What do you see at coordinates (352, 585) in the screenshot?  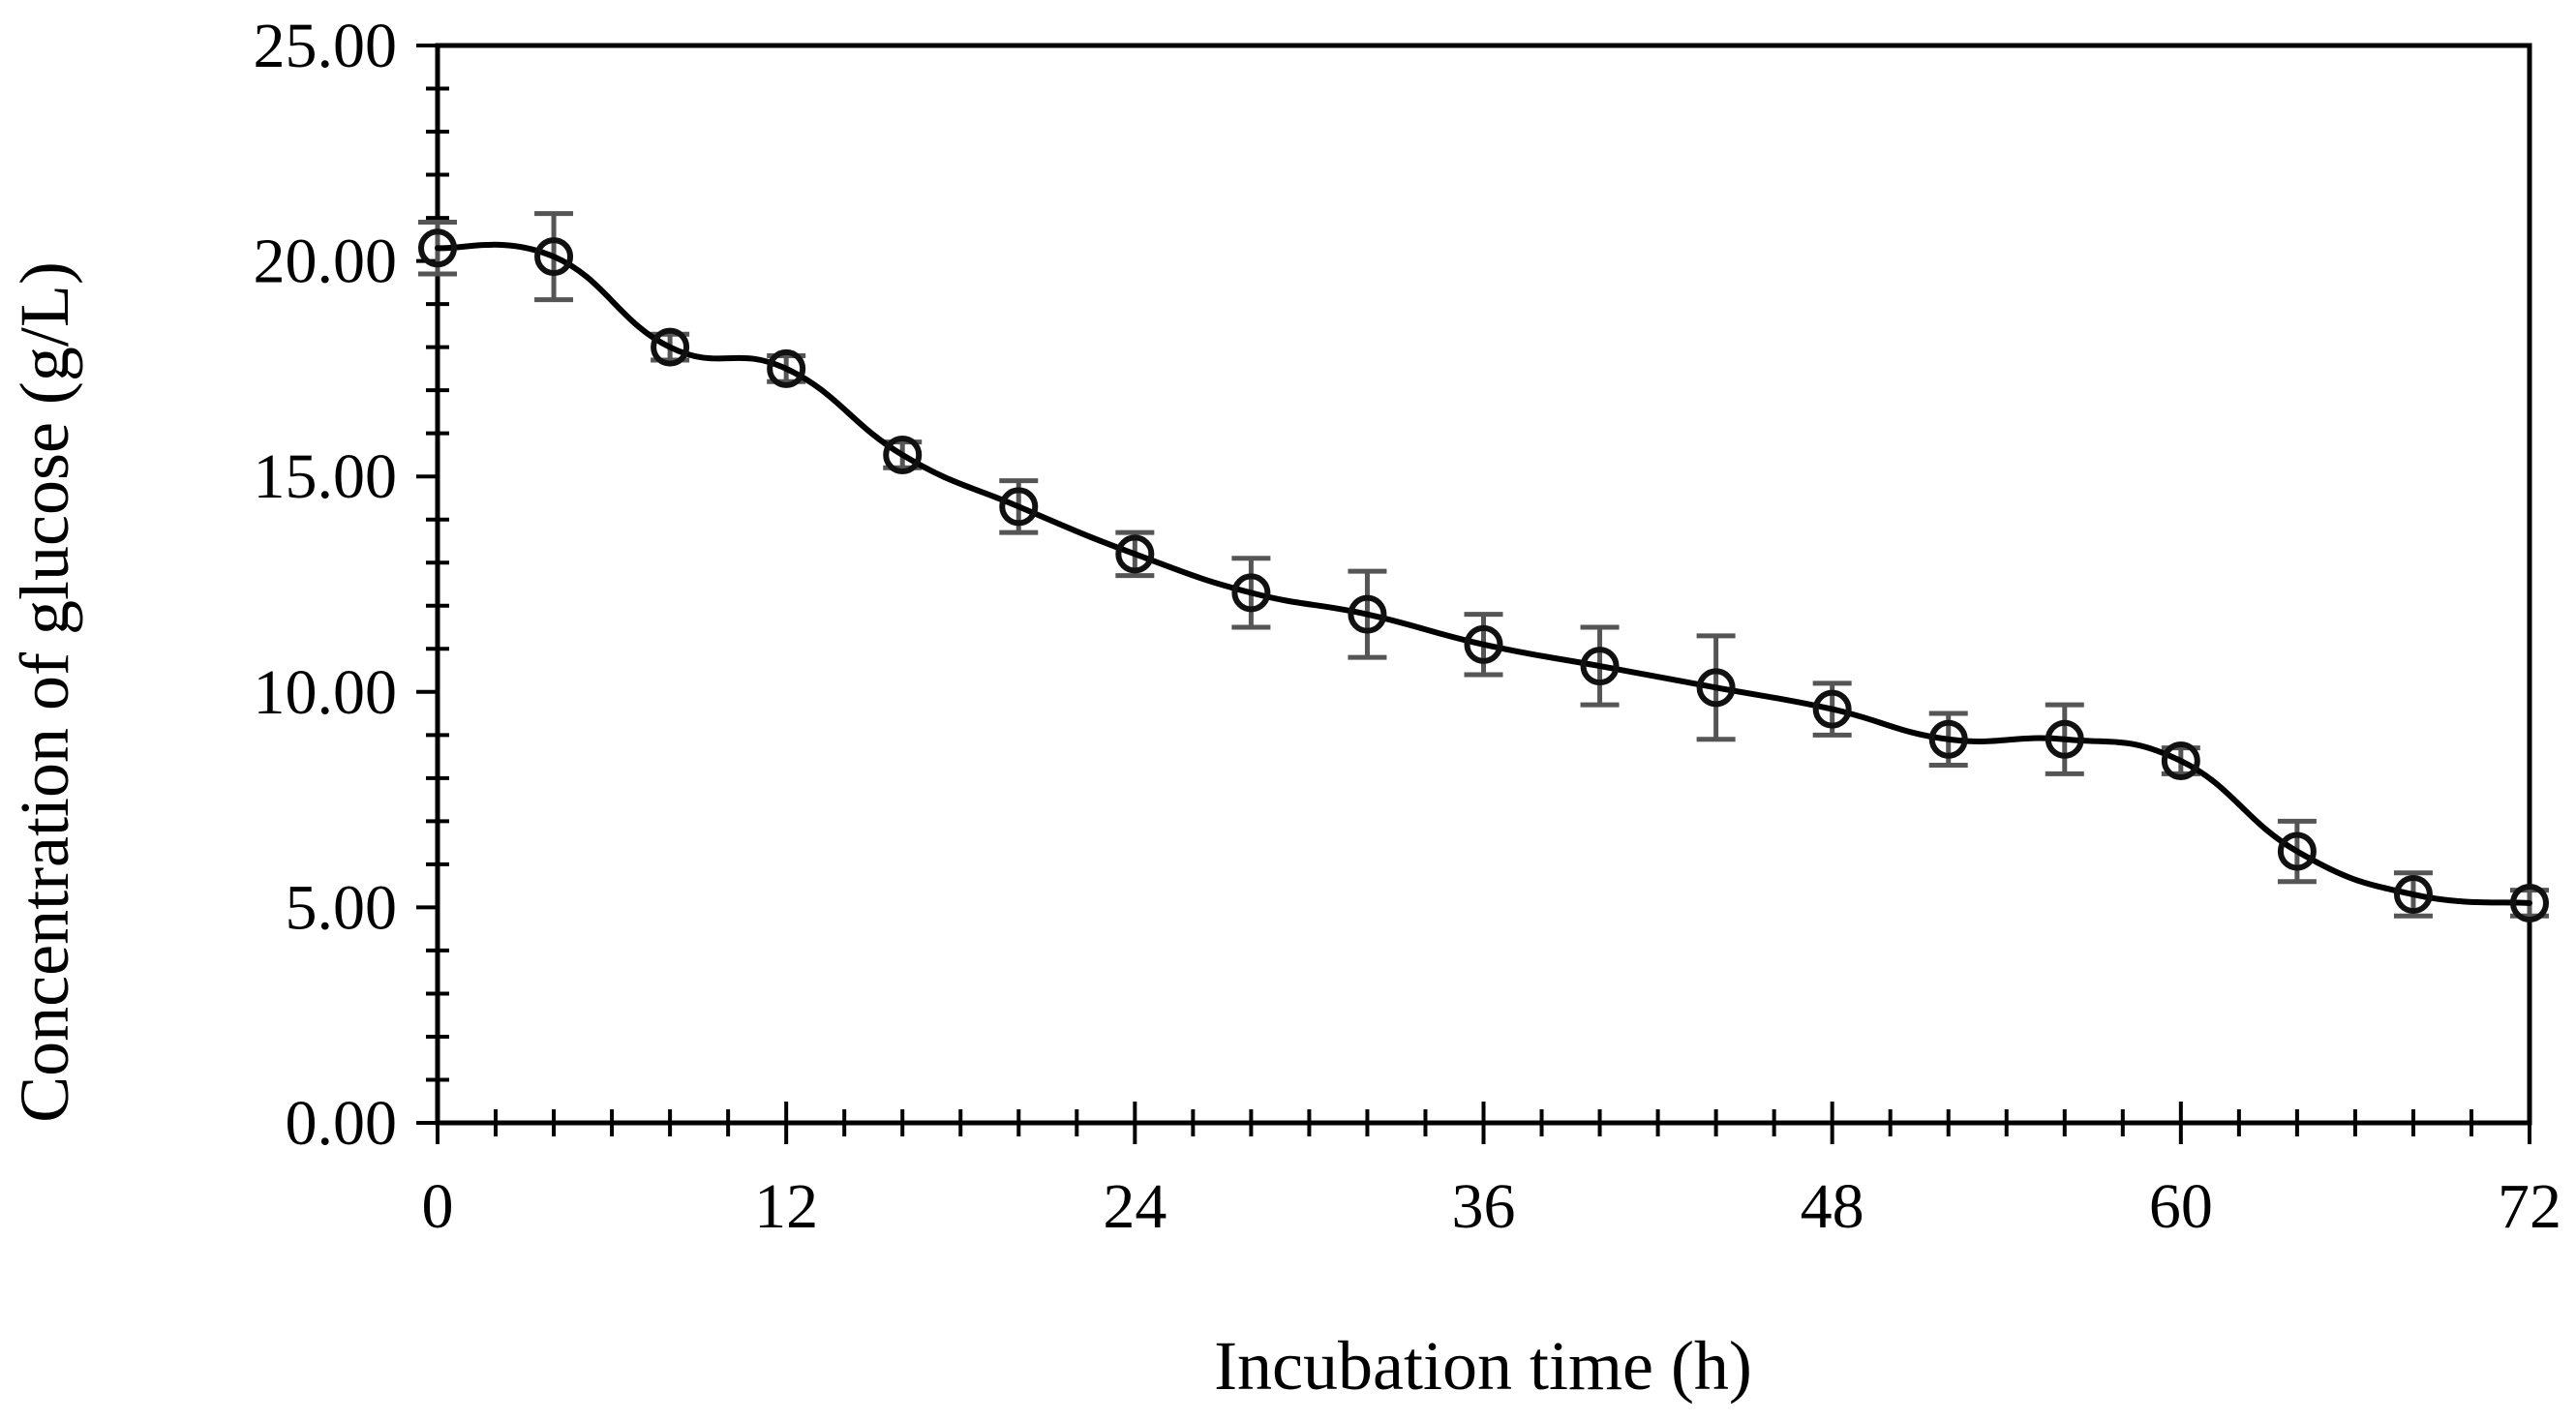 I see `y-axis: 0.00 5.00 10.00 15.00 20.00 25.00` at bounding box center [352, 585].